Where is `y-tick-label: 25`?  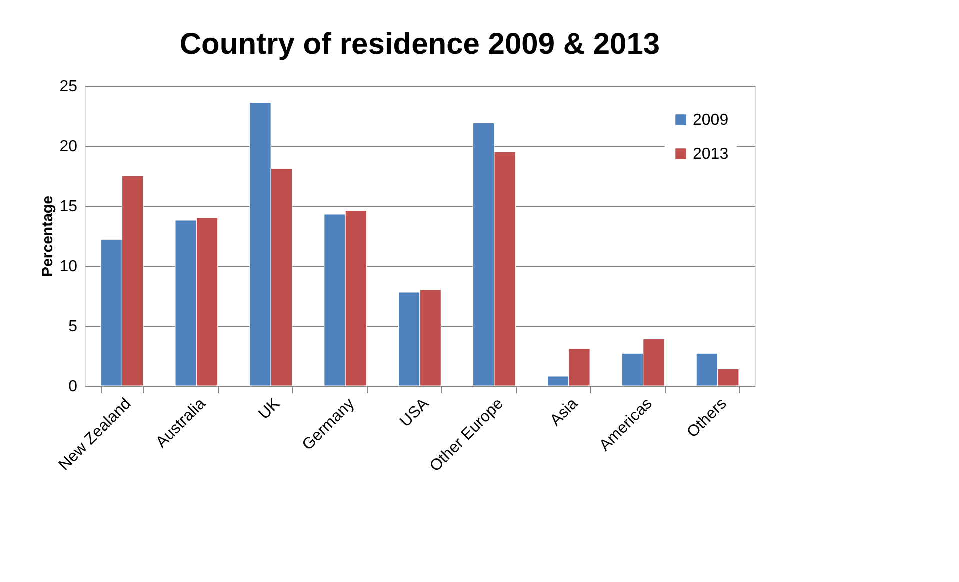 y-tick-label: 25 is located at coordinates (69, 87).